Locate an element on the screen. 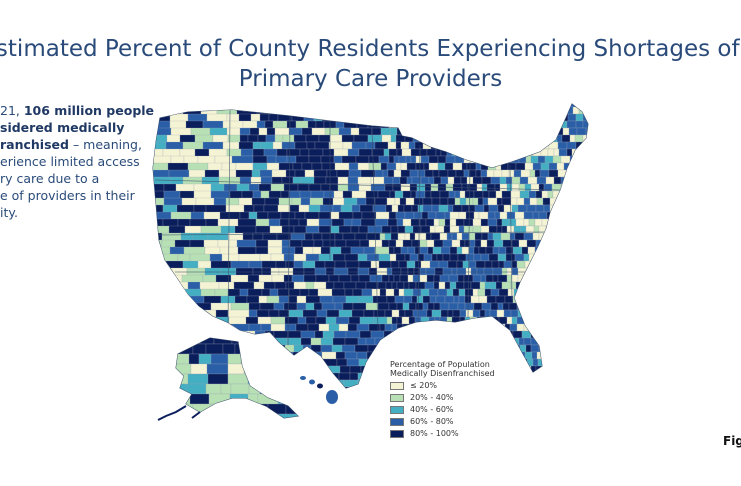 This screenshot has height=486, width=741. legend-item-4: 80% - 100% is located at coordinates (442, 433).